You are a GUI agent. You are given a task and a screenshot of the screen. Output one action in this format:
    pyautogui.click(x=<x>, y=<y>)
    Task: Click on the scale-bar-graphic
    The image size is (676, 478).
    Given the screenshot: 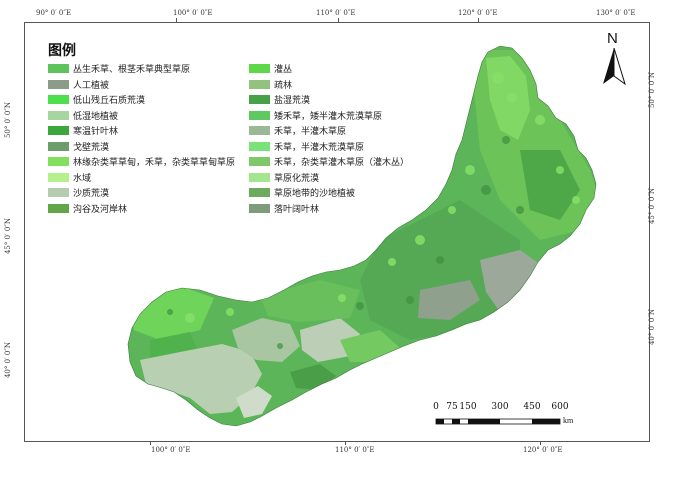 What is the action you would take?
    pyautogui.click(x=498, y=421)
    